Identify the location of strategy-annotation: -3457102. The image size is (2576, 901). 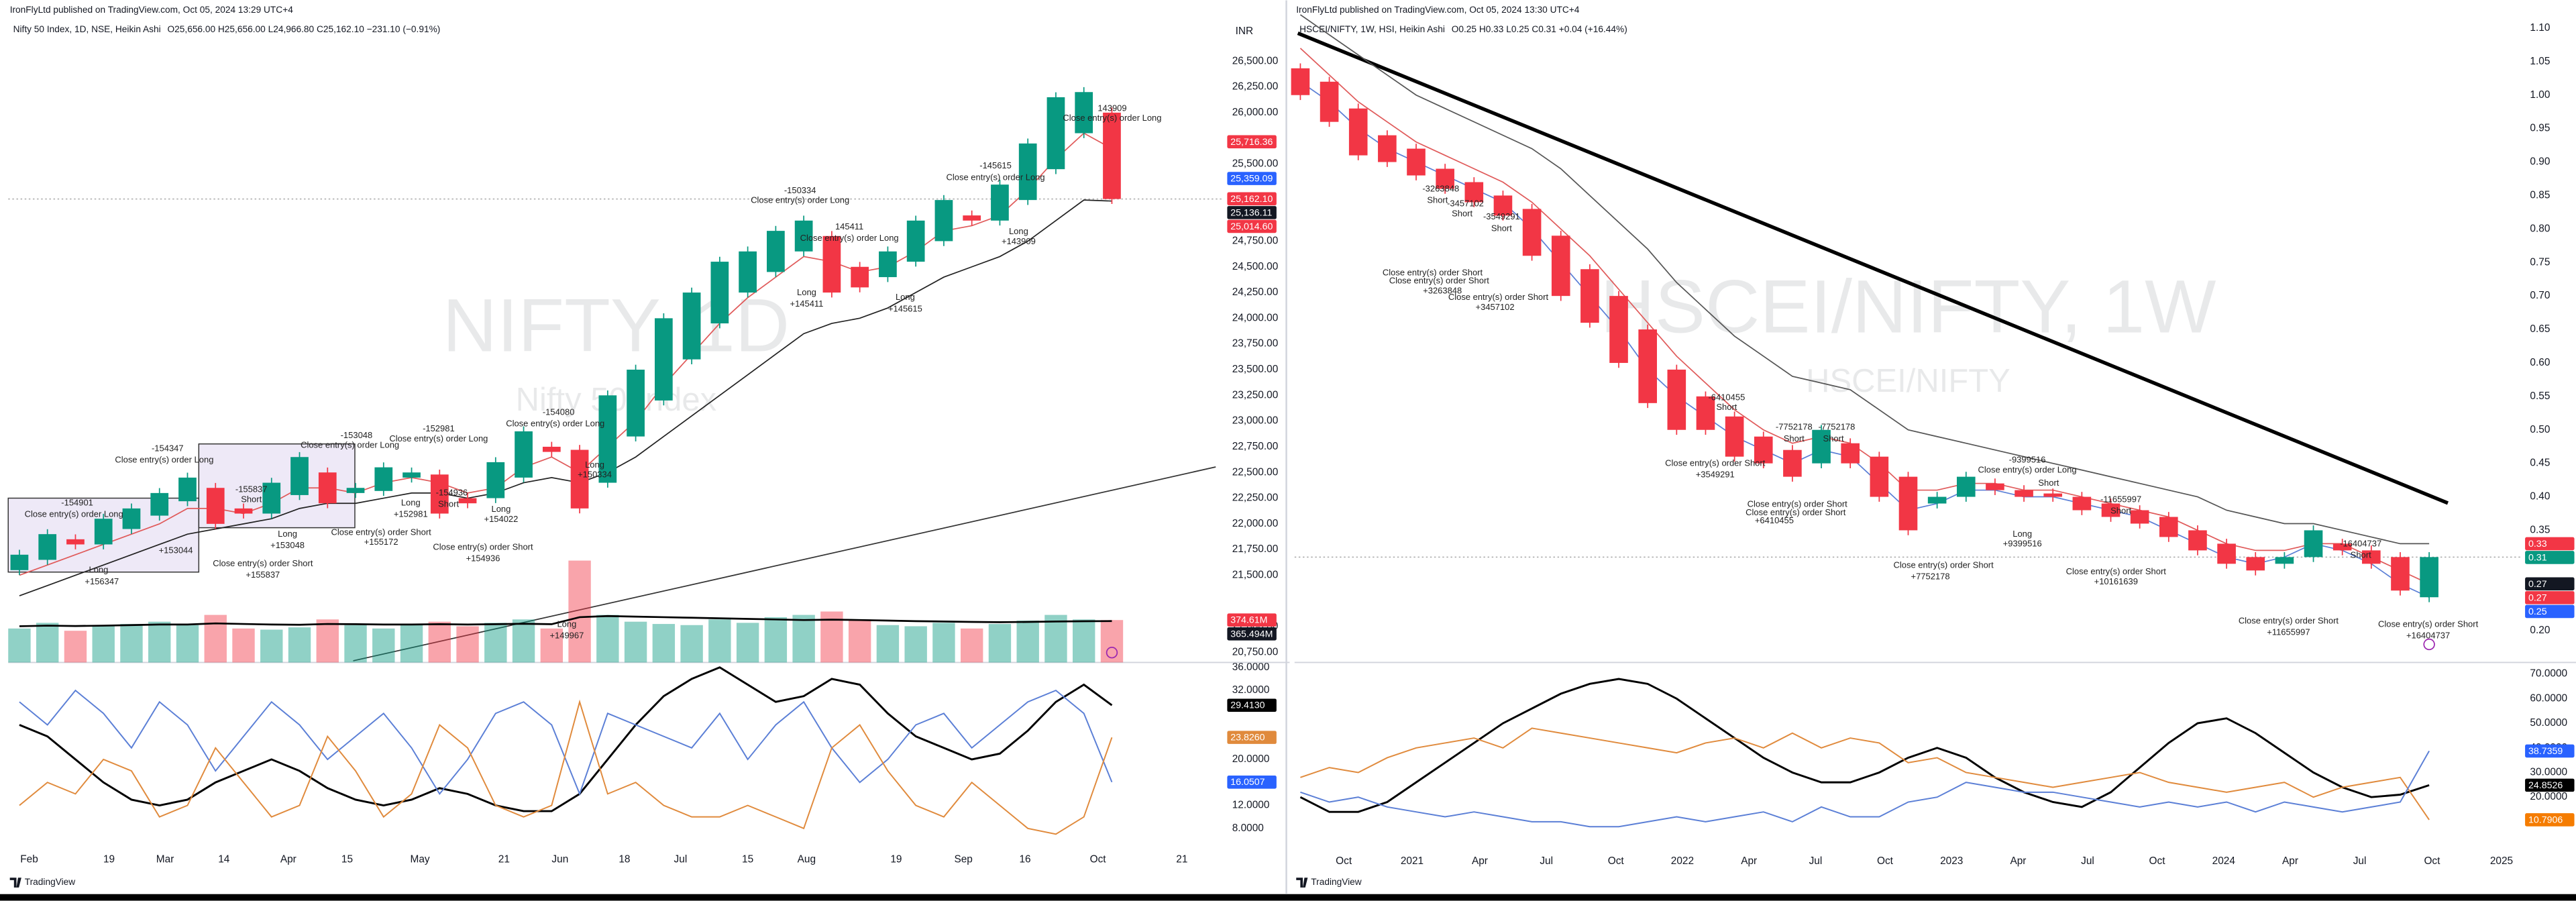
(1465, 204).